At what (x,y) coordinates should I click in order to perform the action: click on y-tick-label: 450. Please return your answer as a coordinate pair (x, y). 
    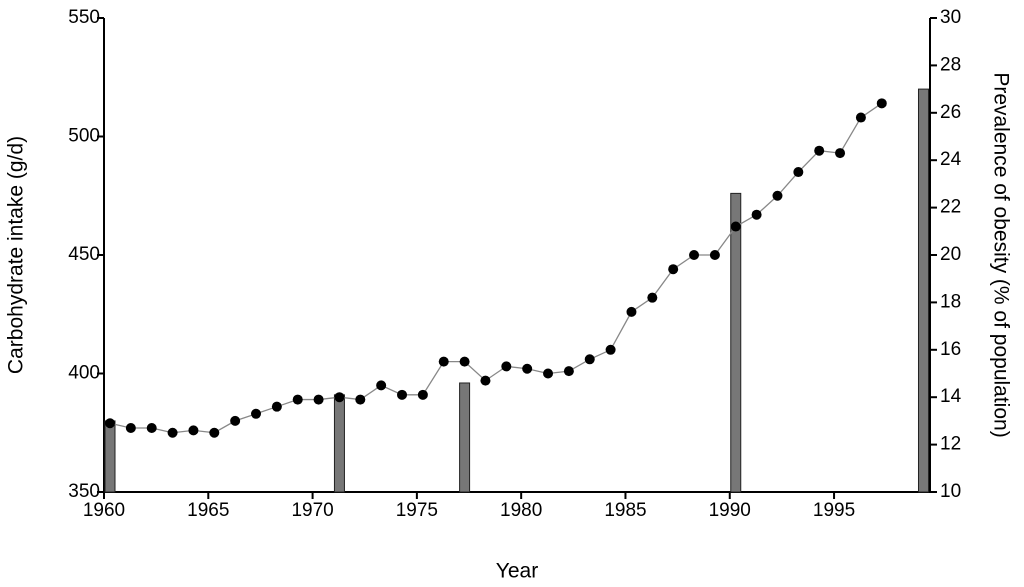
    Looking at the image, I should click on (84, 254).